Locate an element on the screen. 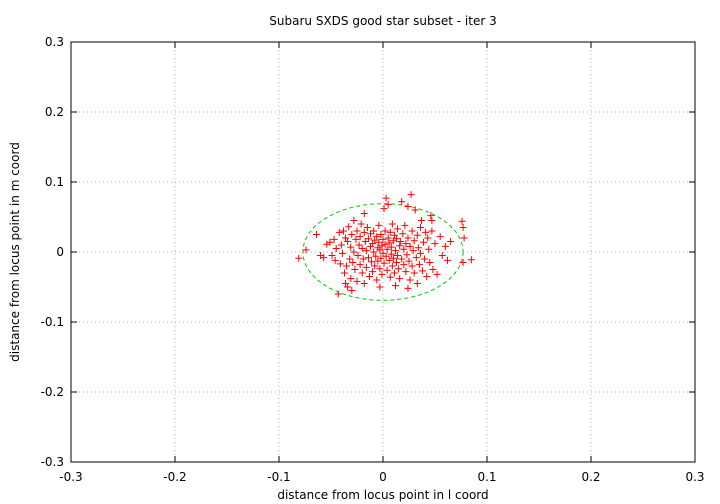  x-tick-label: -0.2 is located at coordinates (174, 477).